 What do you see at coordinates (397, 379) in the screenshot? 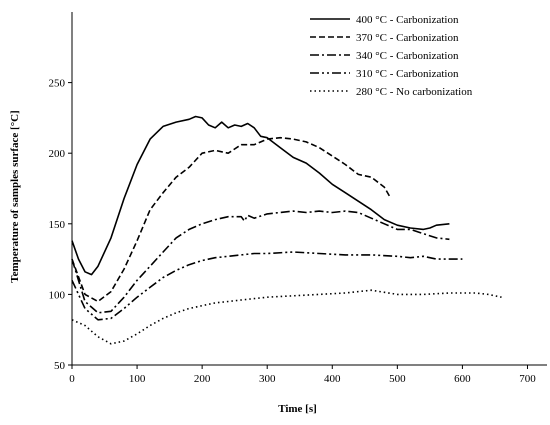
I see `x-tick-label: 500` at bounding box center [397, 379].